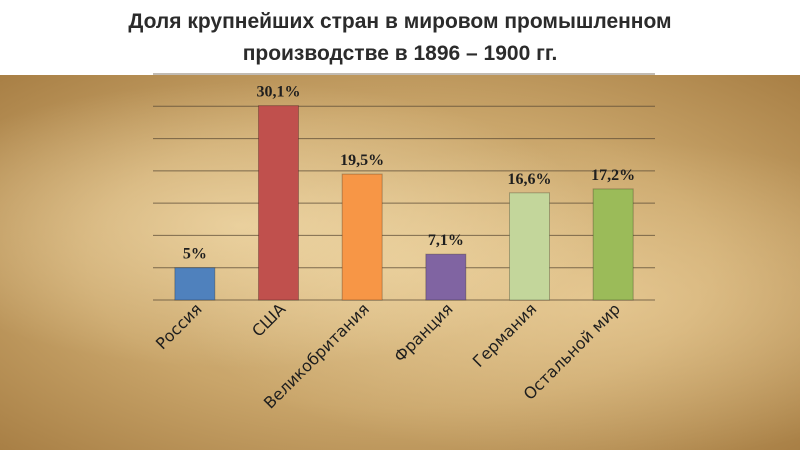 The image size is (800, 450). Describe the element at coordinates (530, 179) in the screenshot. I see `data-label-4: 16,6%` at that location.